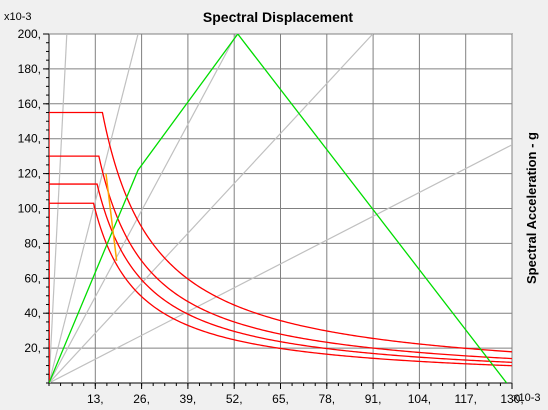  I want to click on x-multiplier-label: x10-3, so click(527, 398).